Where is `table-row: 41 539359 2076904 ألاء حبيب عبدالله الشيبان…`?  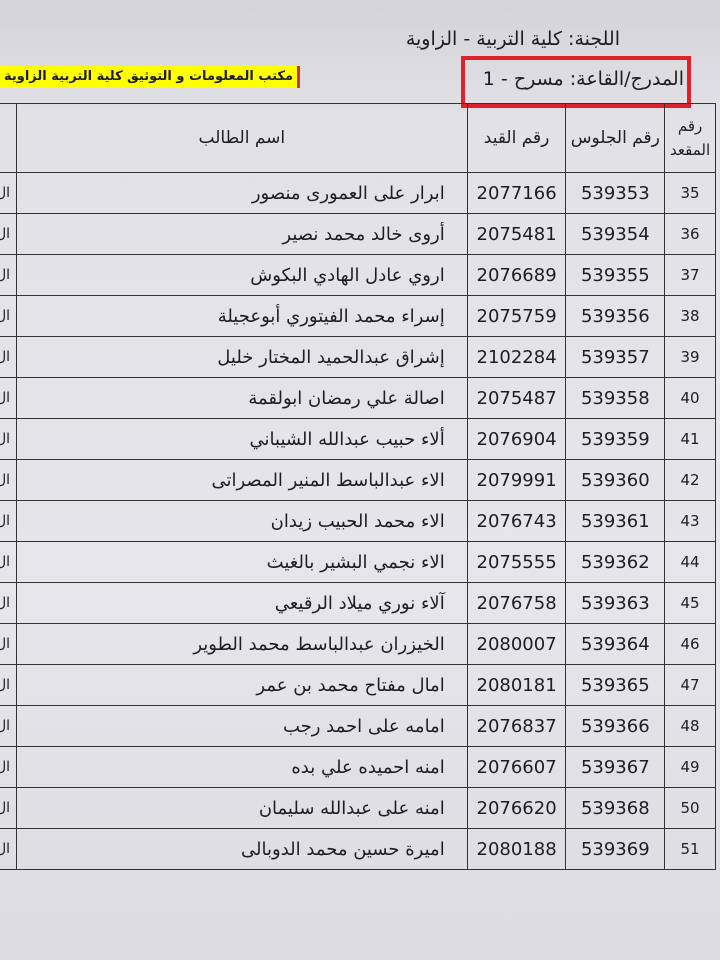 table-row: 41 539359 2076904 ألاء حبيب عبدالله الشيبان… is located at coordinates (358, 439).